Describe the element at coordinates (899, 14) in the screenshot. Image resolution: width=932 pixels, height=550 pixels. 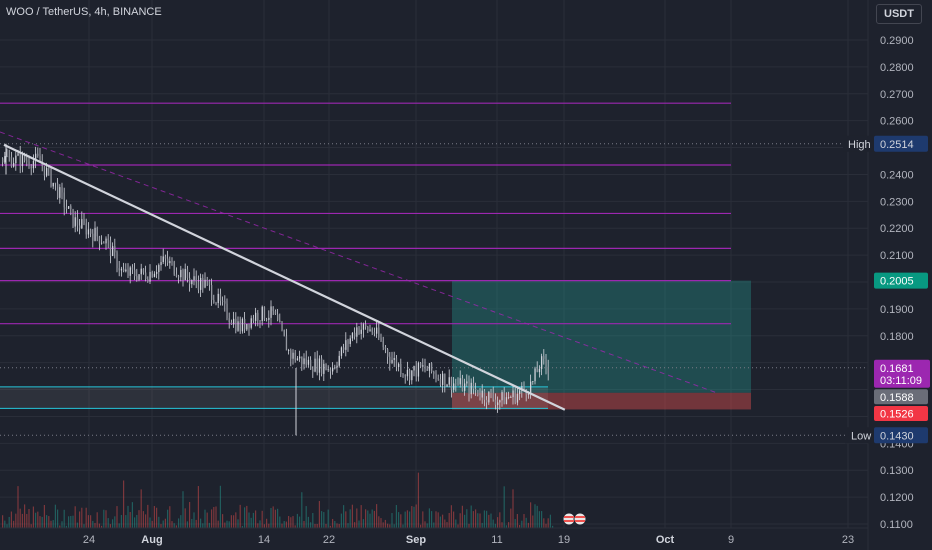
I see `currency-button: USDT` at that location.